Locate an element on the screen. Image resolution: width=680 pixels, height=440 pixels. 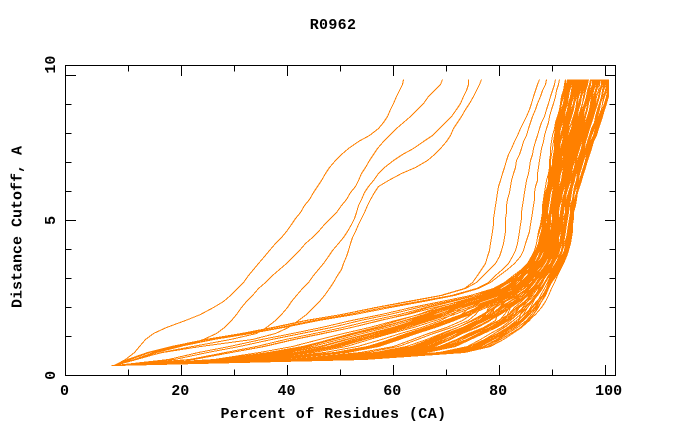
svg-text: Distance Cutoff, A is located at coordinates (18, 227).